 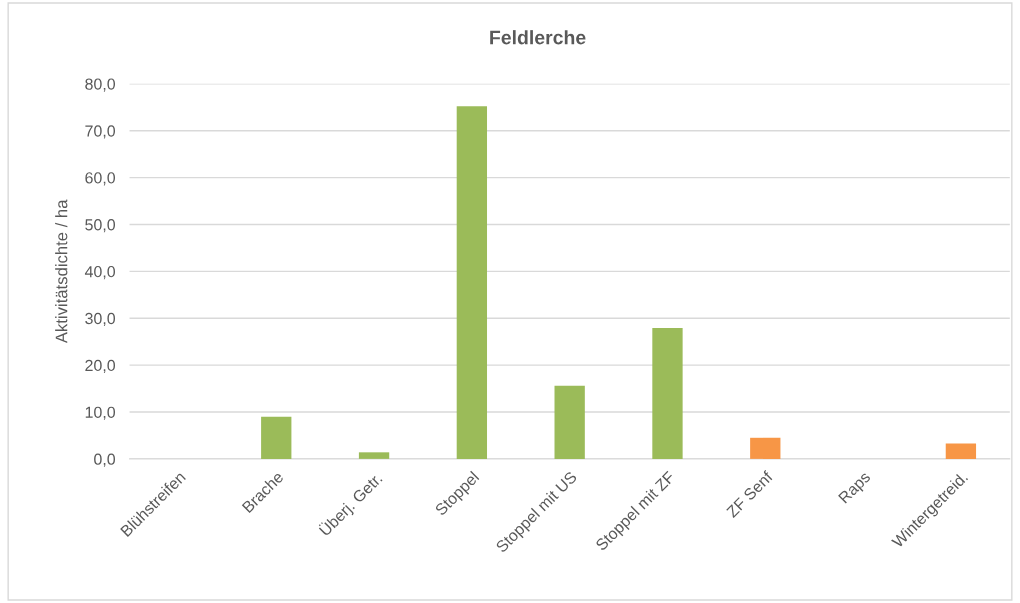 I want to click on chart-title: Feldlerche, so click(x=538, y=37).